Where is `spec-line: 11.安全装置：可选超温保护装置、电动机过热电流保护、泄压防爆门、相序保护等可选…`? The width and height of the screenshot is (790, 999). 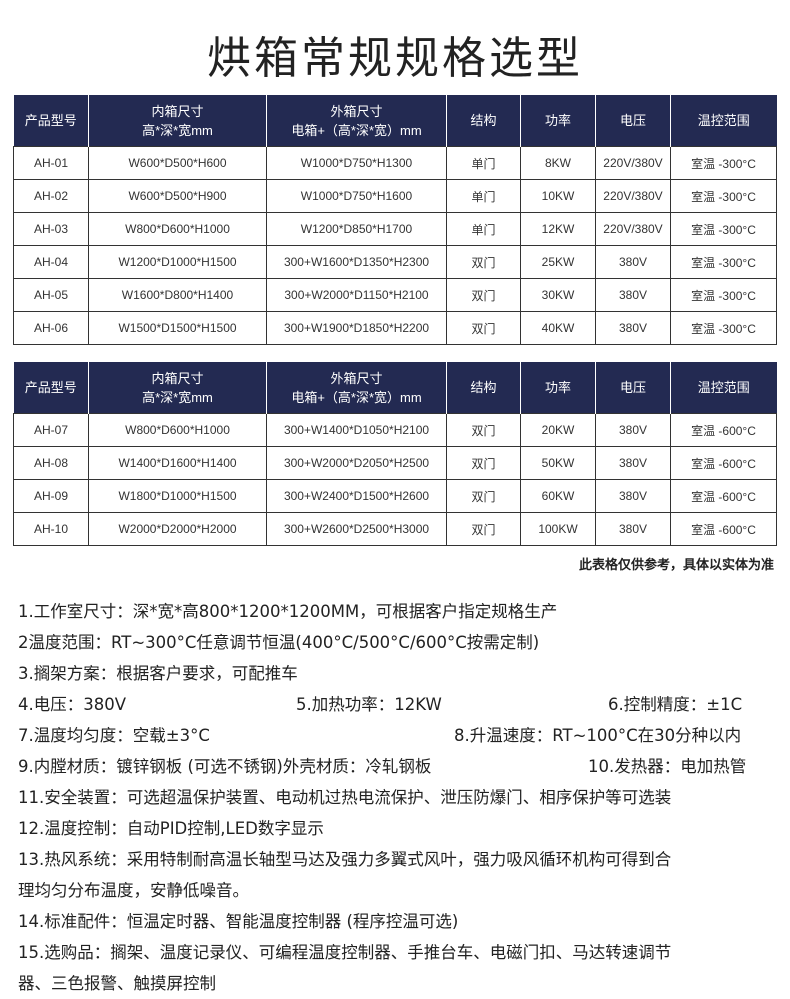
spec-line: 11.安全装置：可选超温保护装置、电动机过热电流保护、泄压防爆门、相序保护等可选… is located at coordinates (345, 797).